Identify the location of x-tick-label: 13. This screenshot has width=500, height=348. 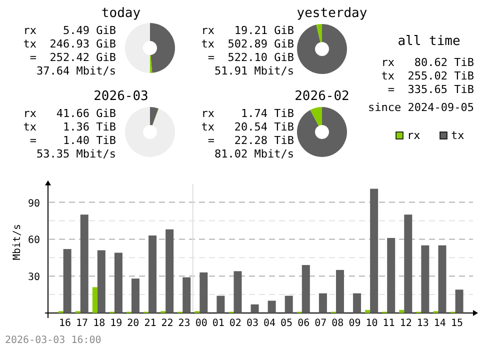
(422, 323).